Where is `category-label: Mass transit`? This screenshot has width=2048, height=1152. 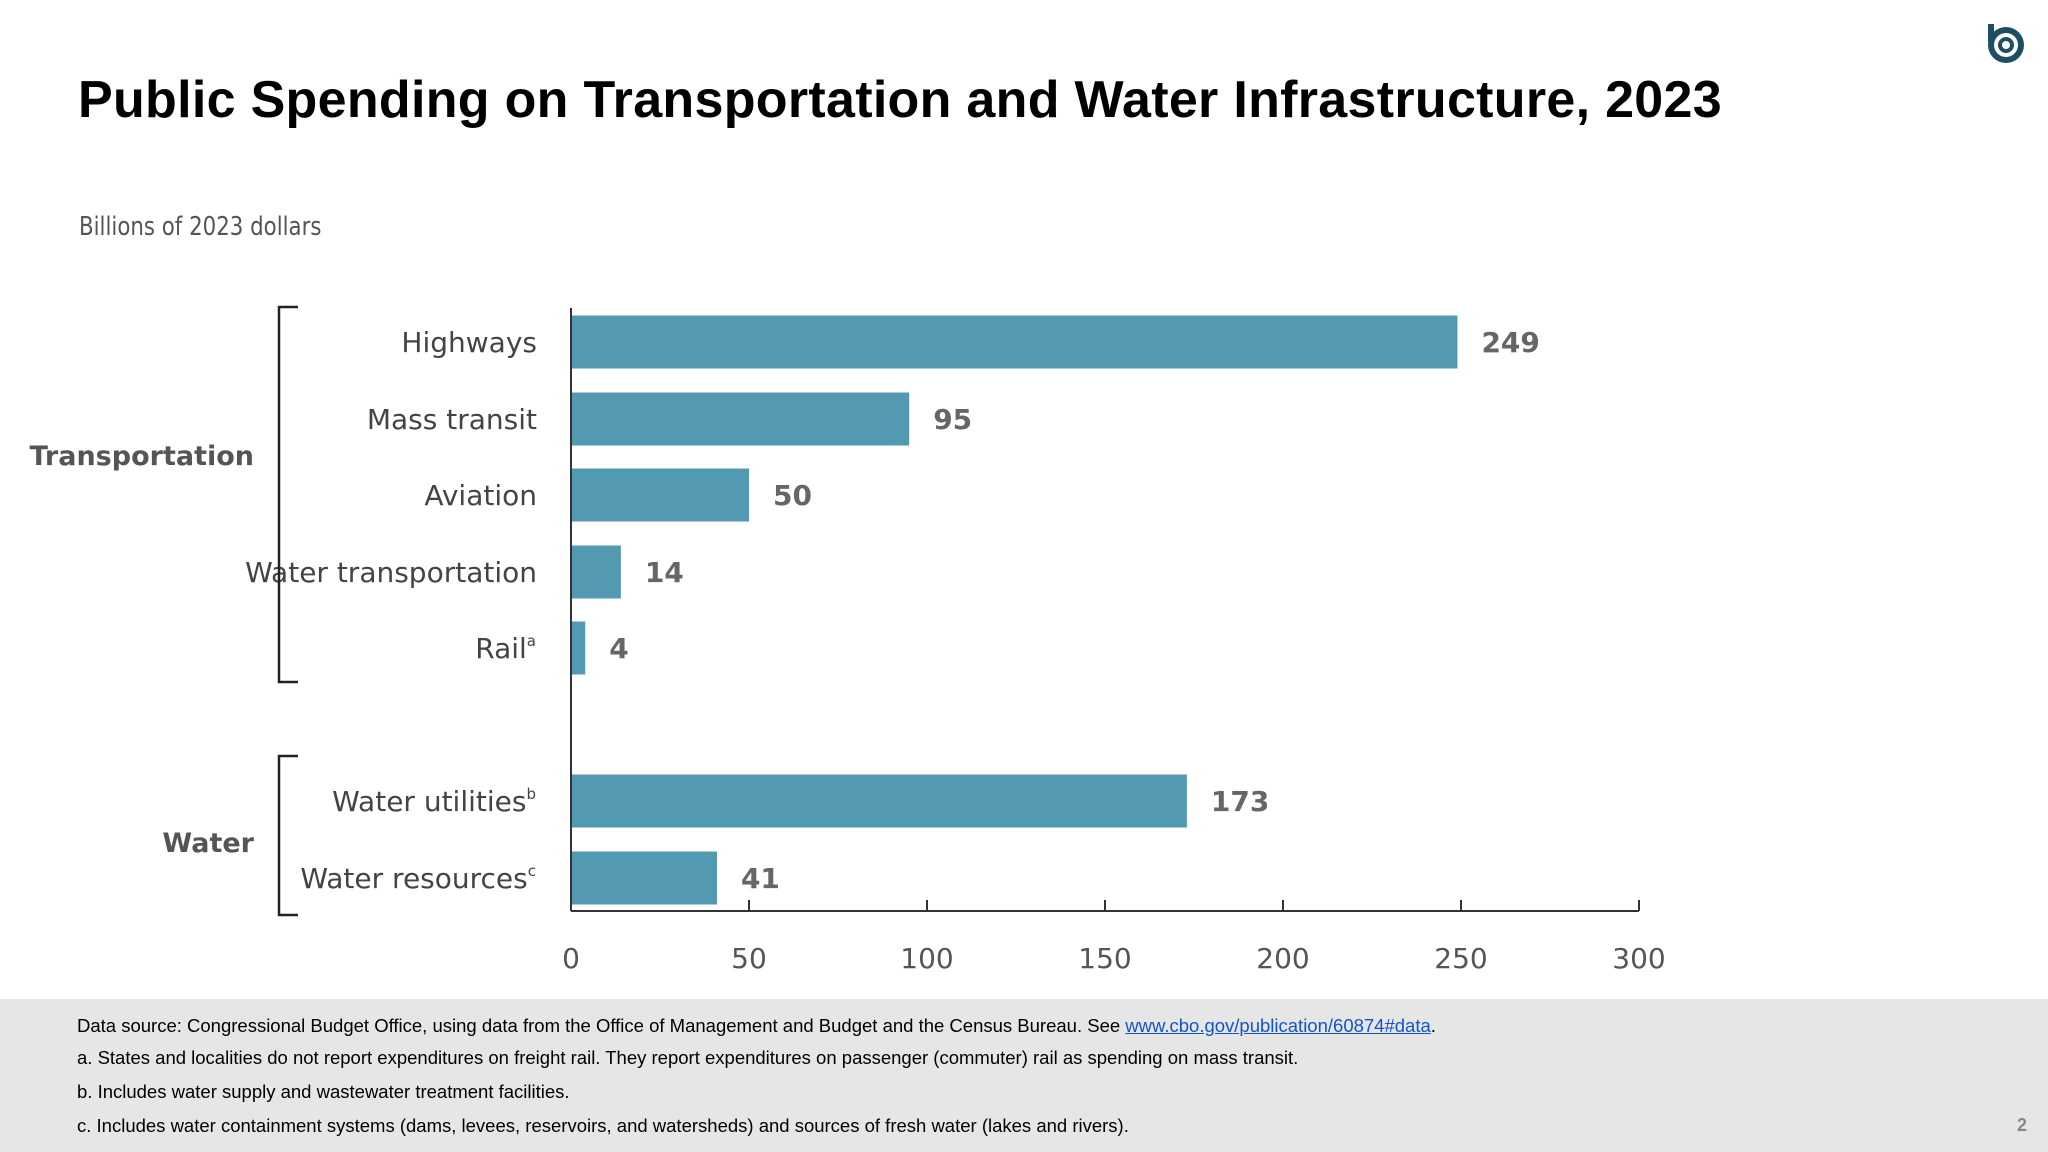
category-label: Mass transit is located at coordinates (452, 419).